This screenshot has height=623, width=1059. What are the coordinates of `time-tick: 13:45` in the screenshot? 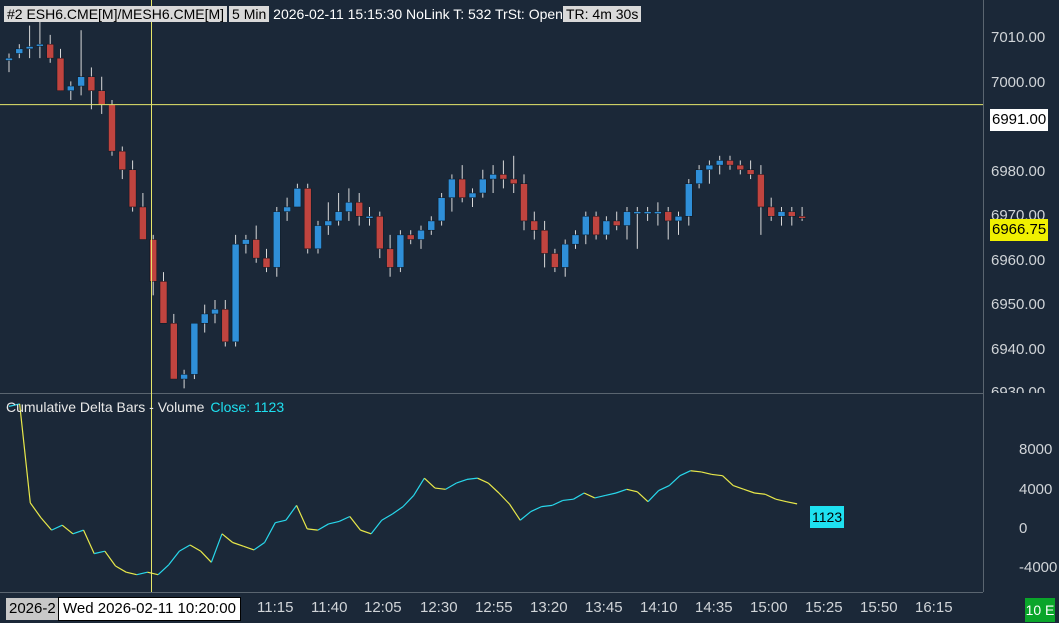 It's located at (604, 607).